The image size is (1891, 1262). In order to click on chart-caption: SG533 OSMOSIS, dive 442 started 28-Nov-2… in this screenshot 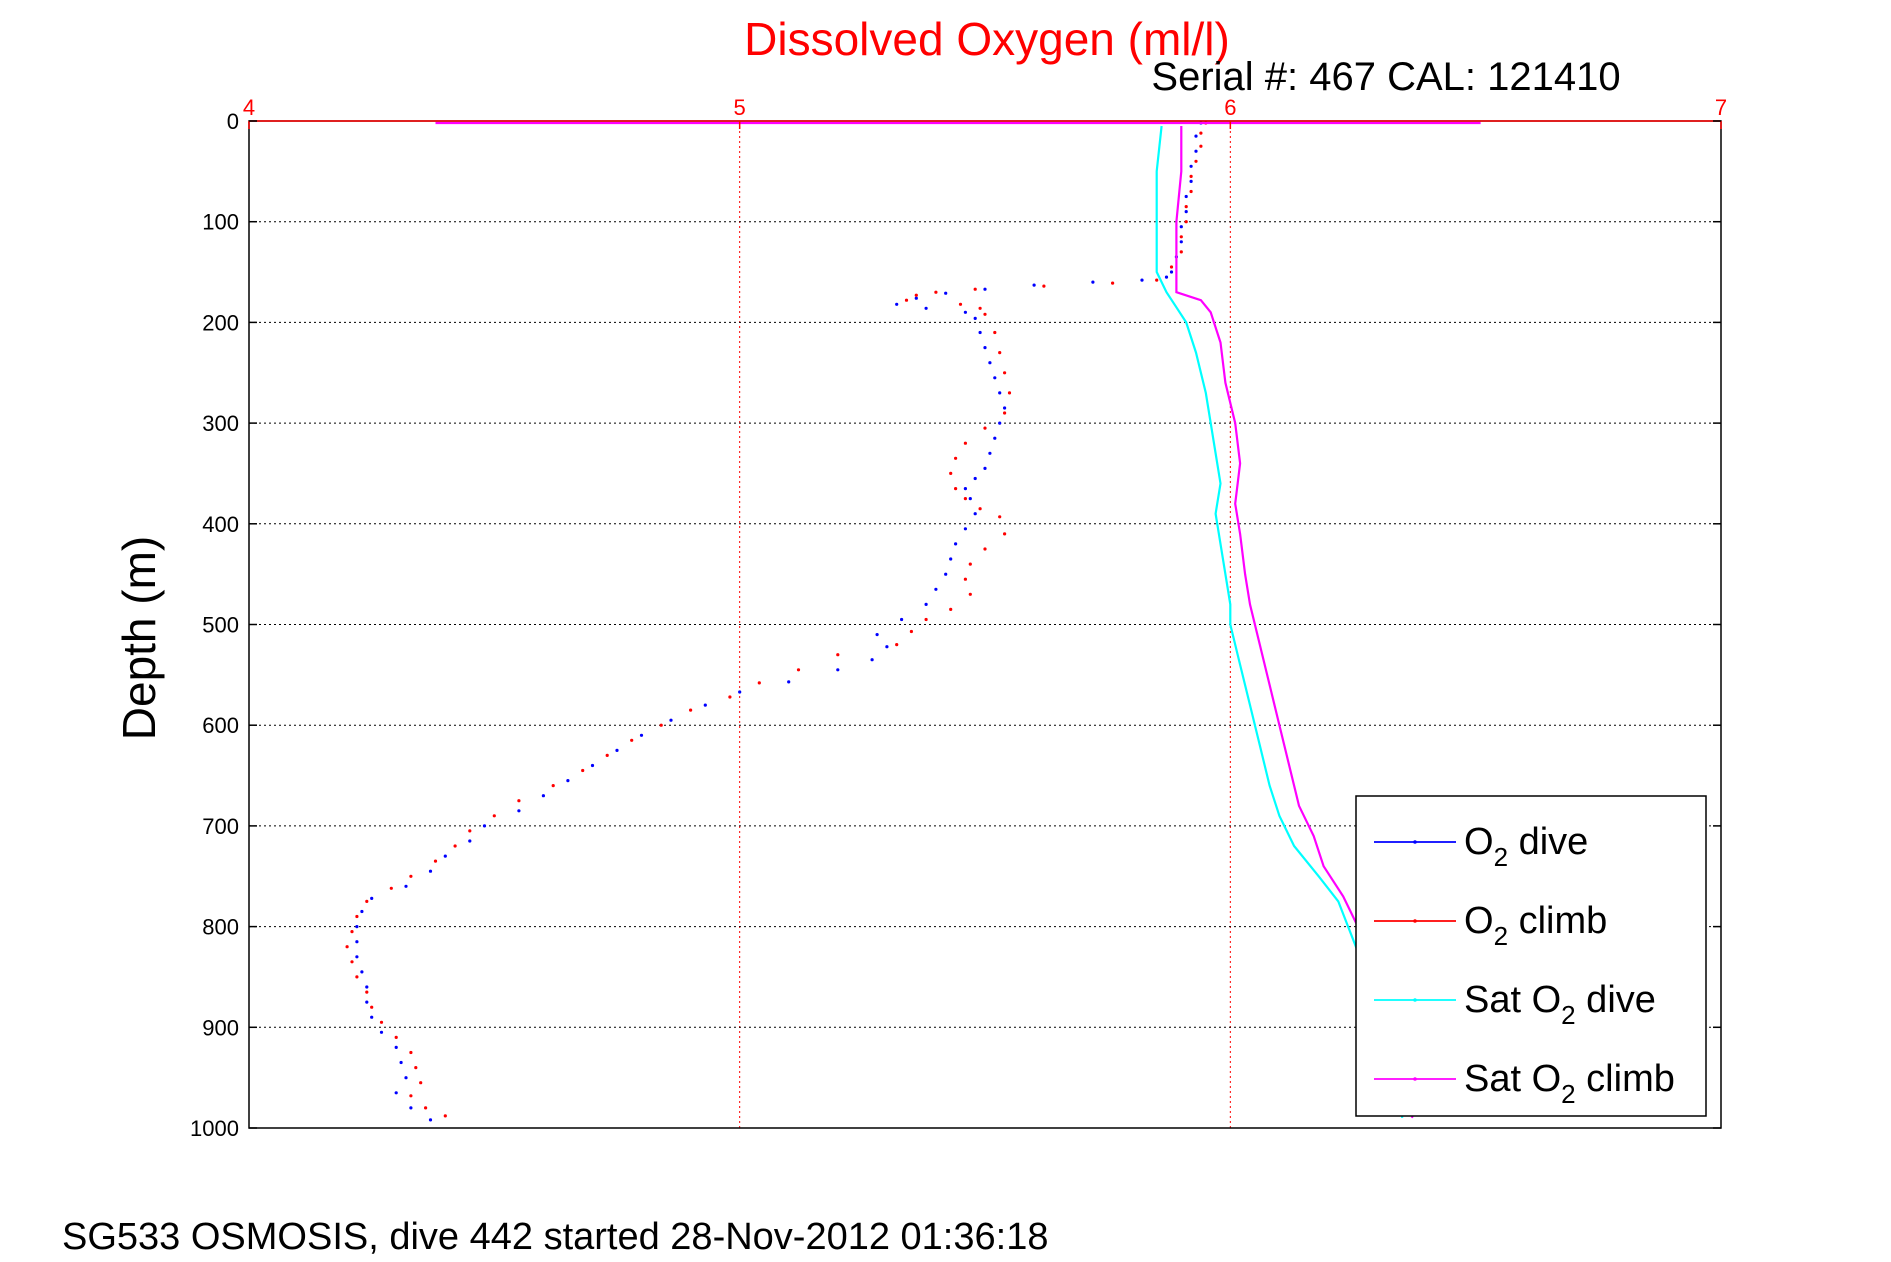, I will do `click(555, 1237)`.